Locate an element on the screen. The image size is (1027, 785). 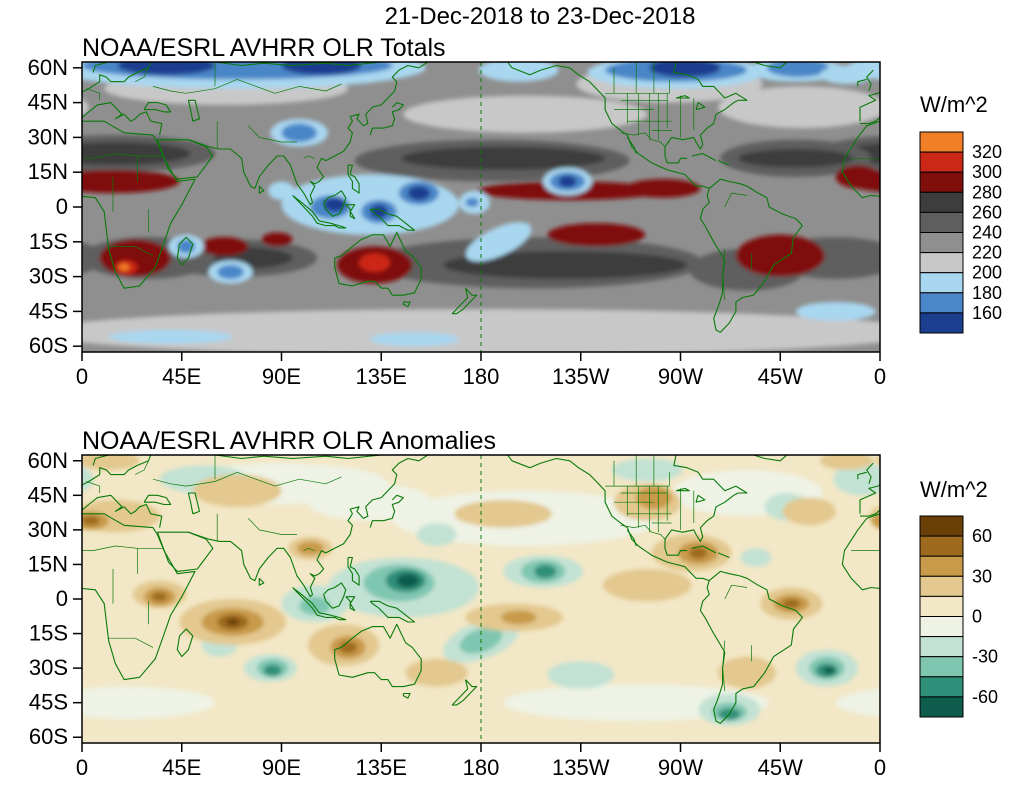
colorbar2-units-label: W/m^2 is located at coordinates (954, 489).